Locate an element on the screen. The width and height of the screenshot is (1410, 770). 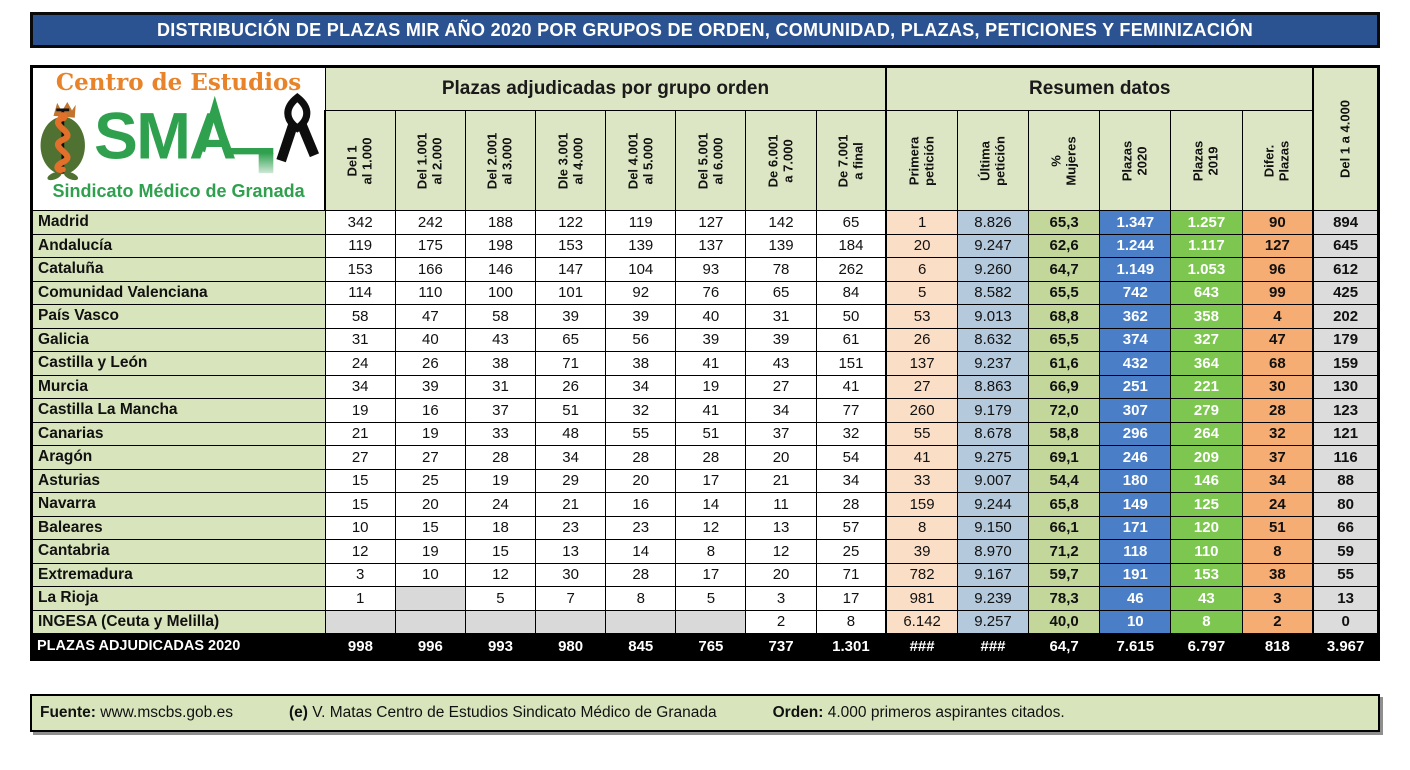
row-label: Aragón is located at coordinates (178, 457).